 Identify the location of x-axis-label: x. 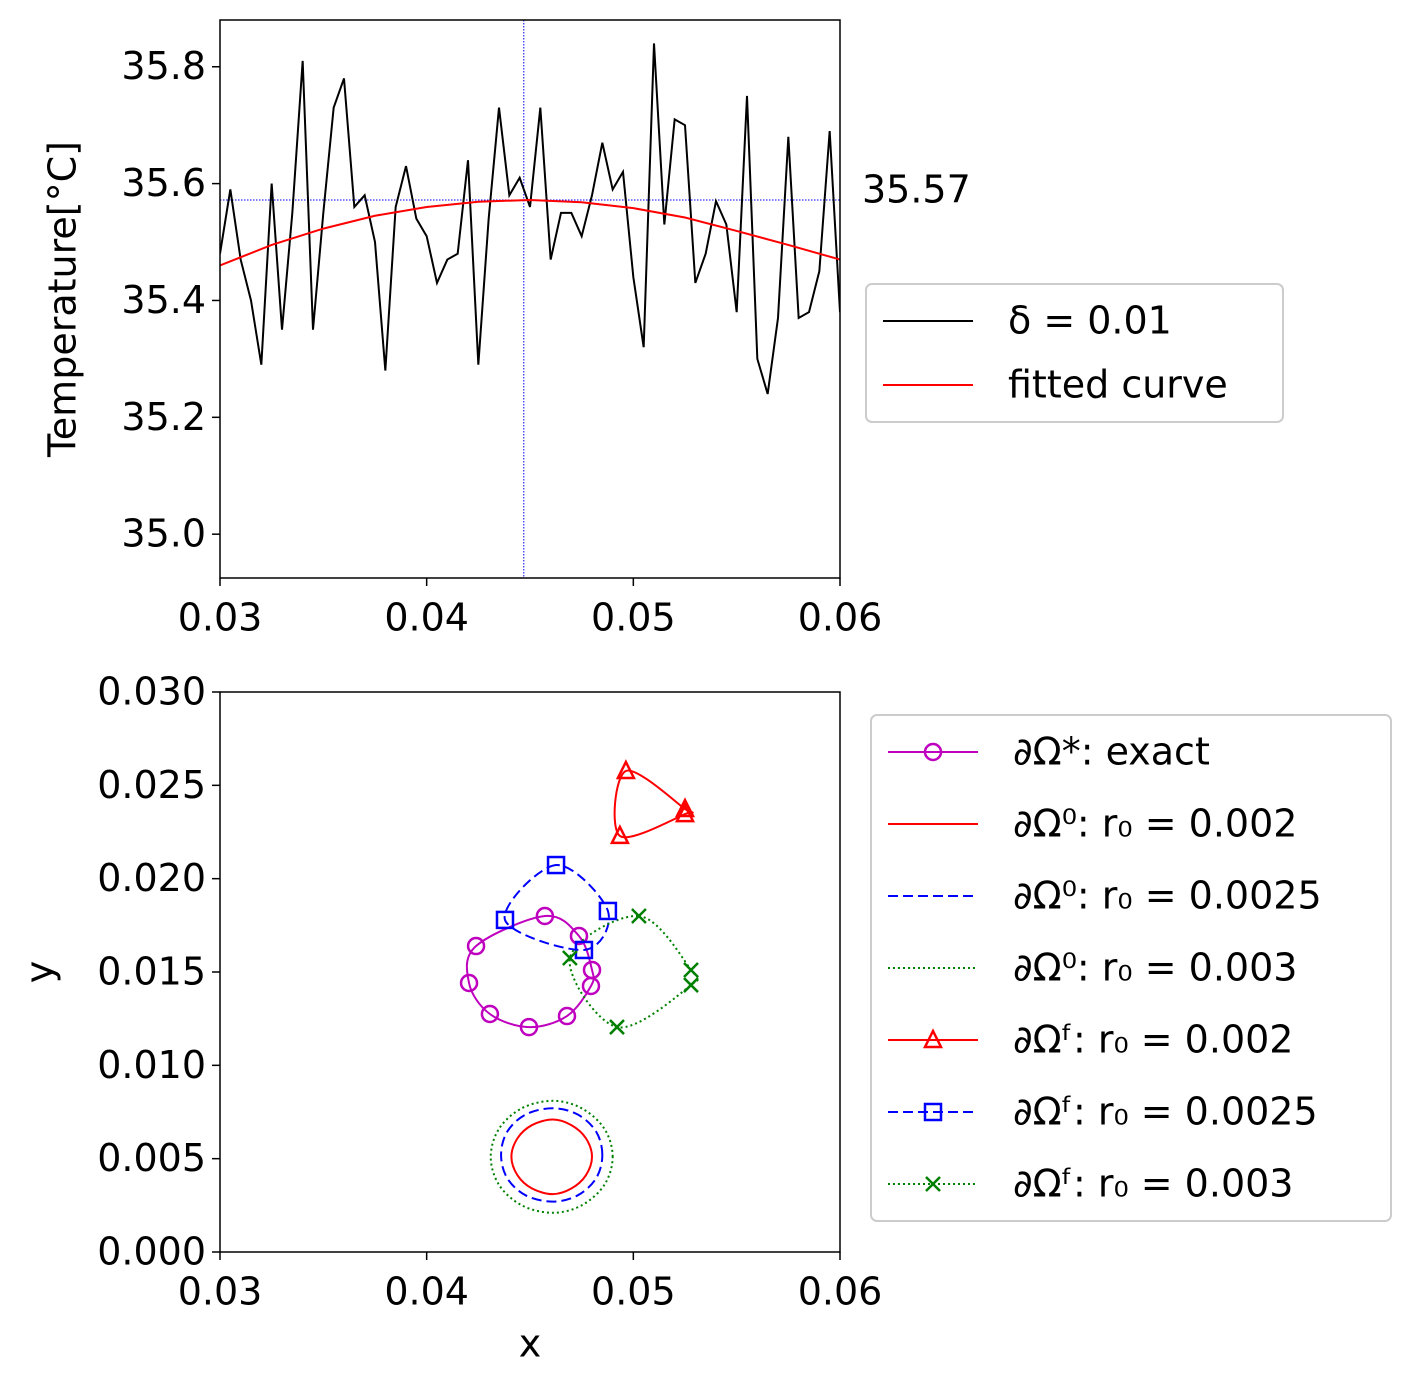
(530, 1344).